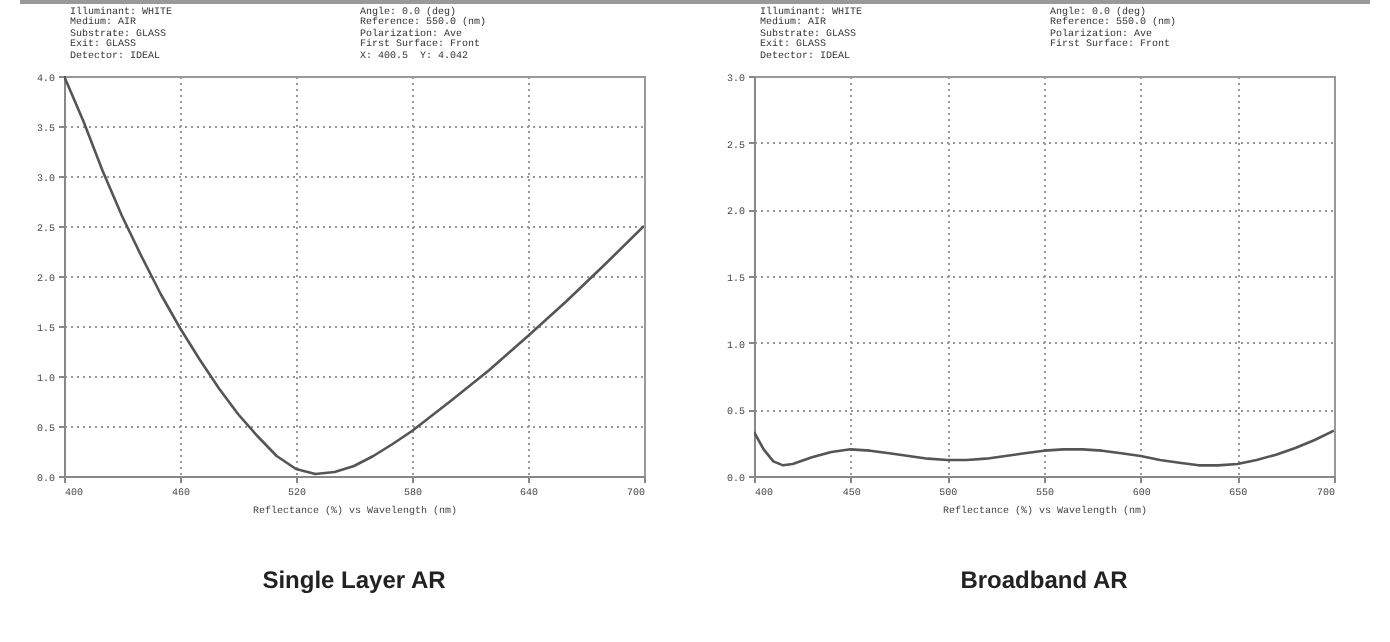  I want to click on text: Broadband AR, so click(1044, 580).